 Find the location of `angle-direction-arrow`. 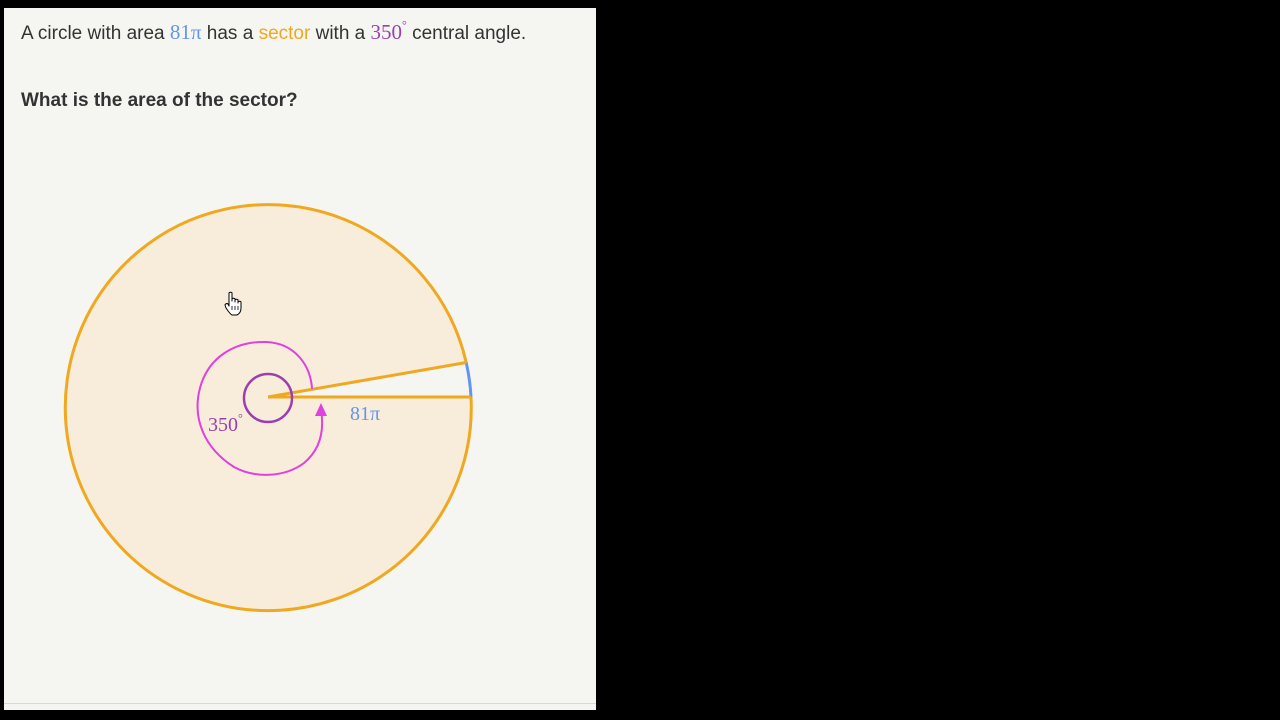

angle-direction-arrow is located at coordinates (260, 408).